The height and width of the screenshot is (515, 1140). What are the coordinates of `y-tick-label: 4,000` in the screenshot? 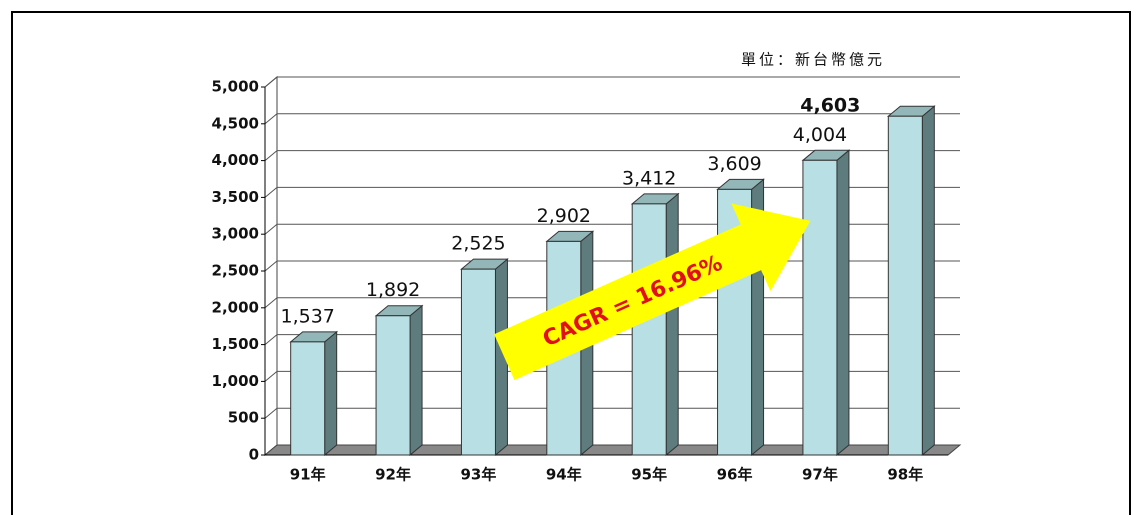 It's located at (235, 160).